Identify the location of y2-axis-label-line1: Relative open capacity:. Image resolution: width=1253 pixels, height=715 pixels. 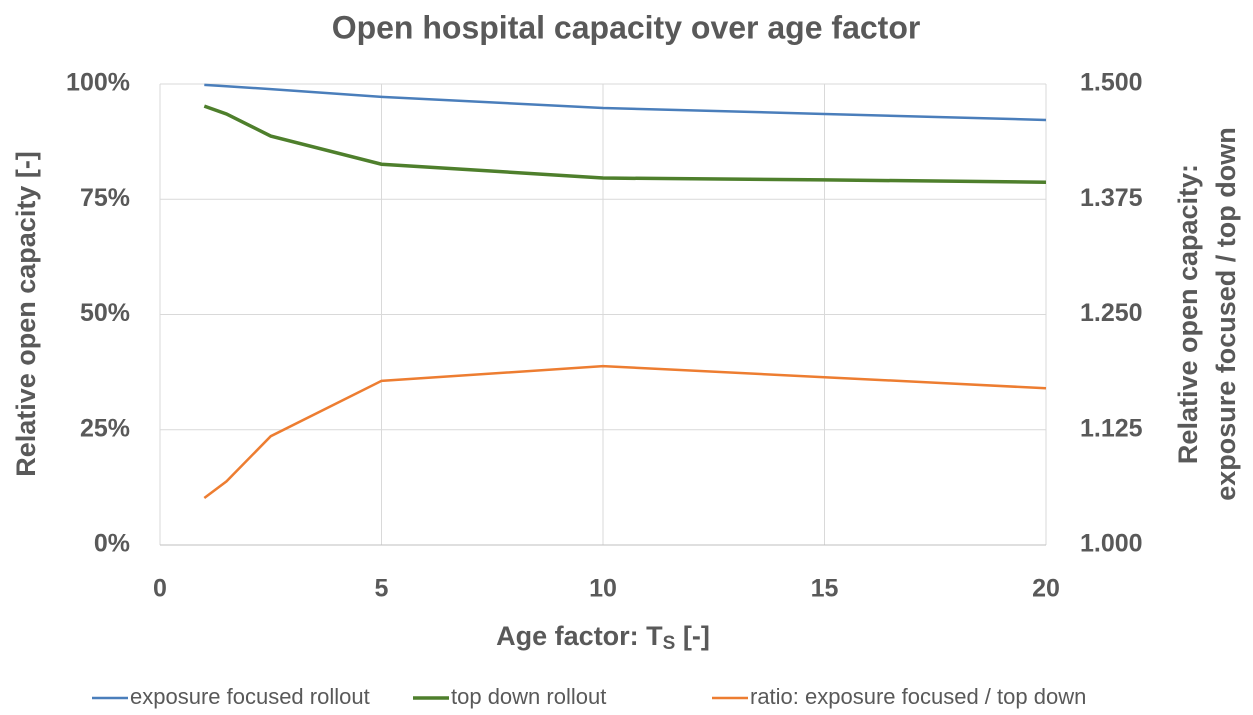
(1188, 314).